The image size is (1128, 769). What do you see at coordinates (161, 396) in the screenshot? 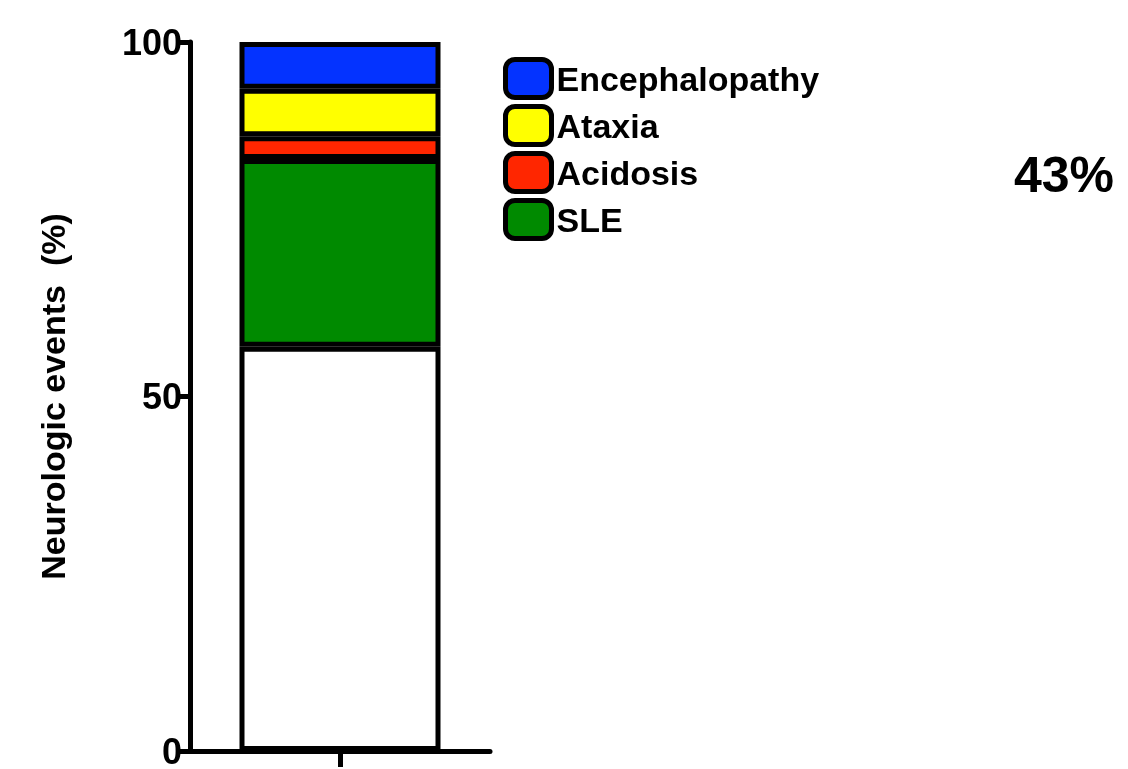
I see `y-tick-label: 50` at bounding box center [161, 396].